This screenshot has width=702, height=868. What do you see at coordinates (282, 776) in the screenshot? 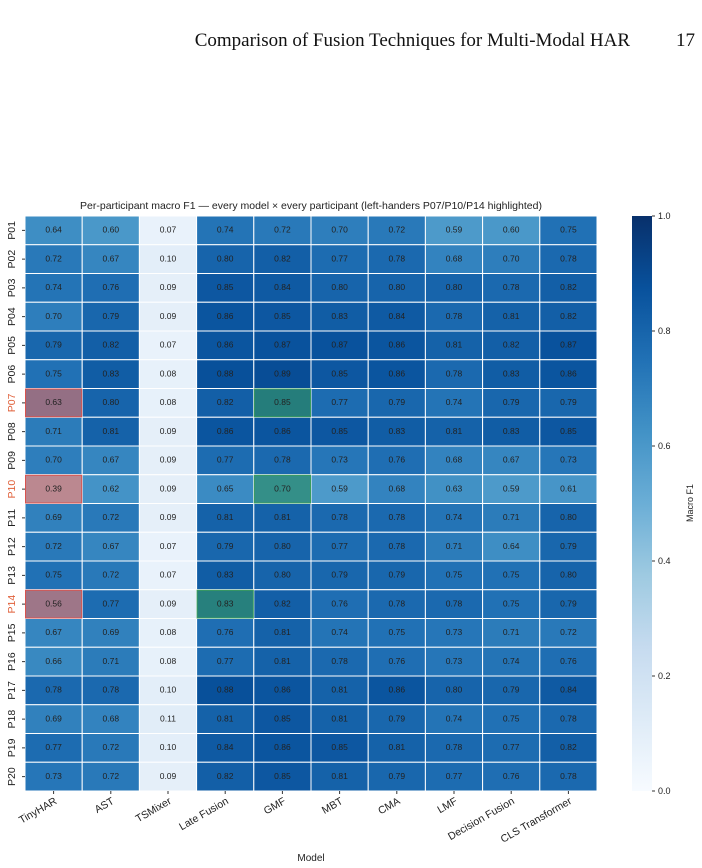
I see `cell-value-label: 0.85` at bounding box center [282, 776].